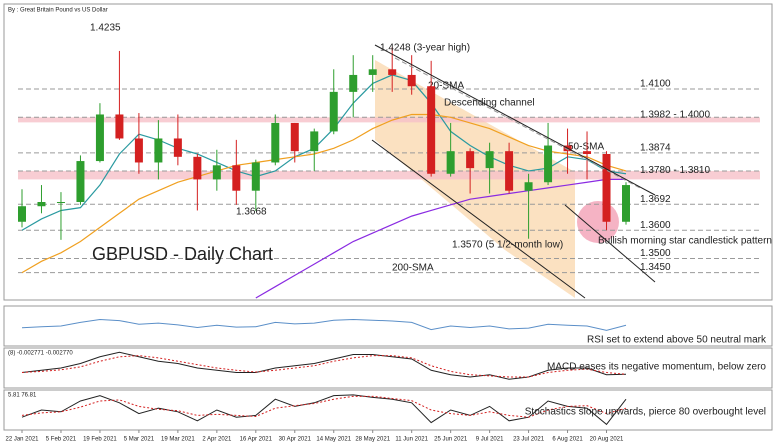  What do you see at coordinates (40, 354) in the screenshot?
I see `indicator-header: (8) -0.002771 -0.002770` at bounding box center [40, 354].